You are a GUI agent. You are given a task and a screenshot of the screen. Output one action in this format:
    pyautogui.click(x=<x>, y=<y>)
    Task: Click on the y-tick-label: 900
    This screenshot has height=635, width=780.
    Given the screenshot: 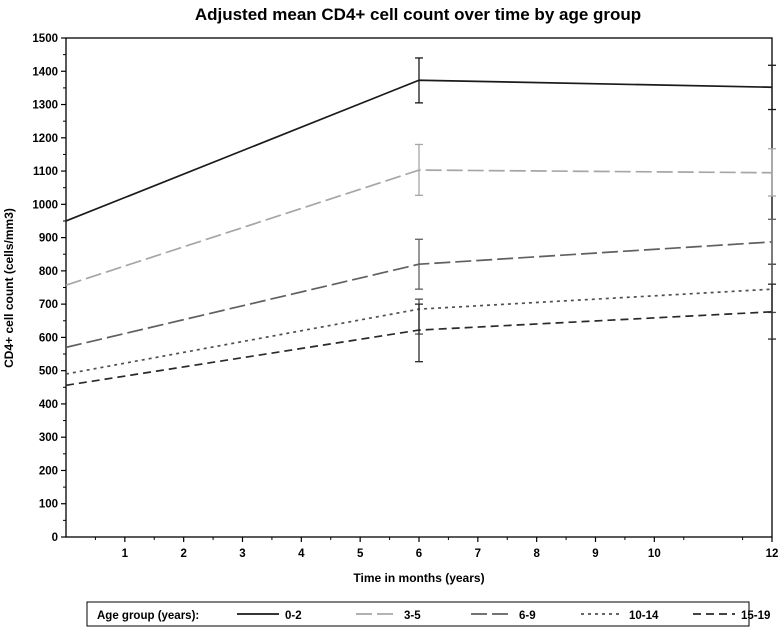 What is the action you would take?
    pyautogui.click(x=48, y=239)
    